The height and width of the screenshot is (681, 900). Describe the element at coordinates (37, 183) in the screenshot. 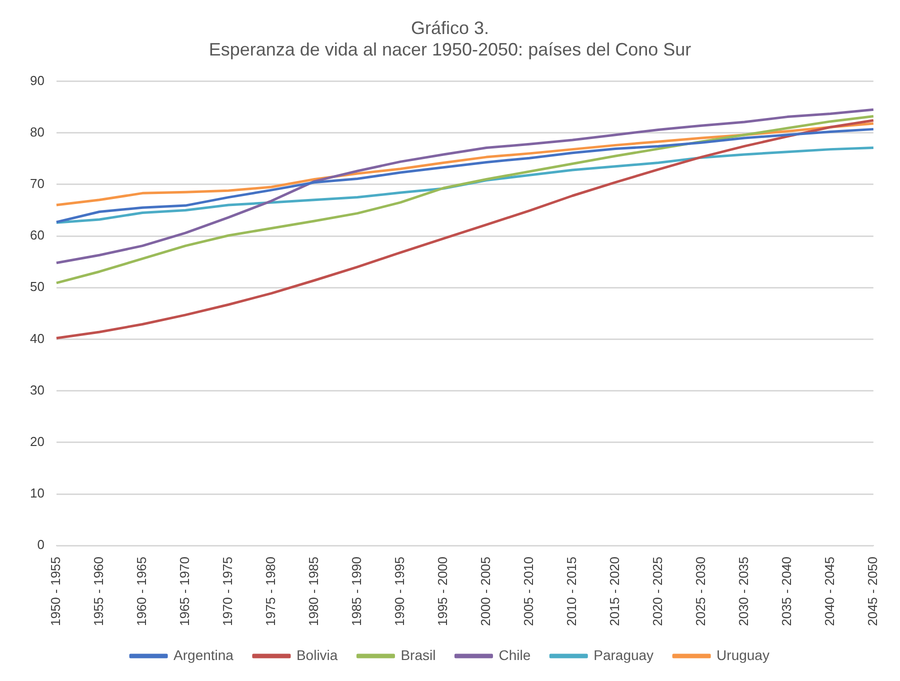

I see `y-tick-label: 70` at that location.